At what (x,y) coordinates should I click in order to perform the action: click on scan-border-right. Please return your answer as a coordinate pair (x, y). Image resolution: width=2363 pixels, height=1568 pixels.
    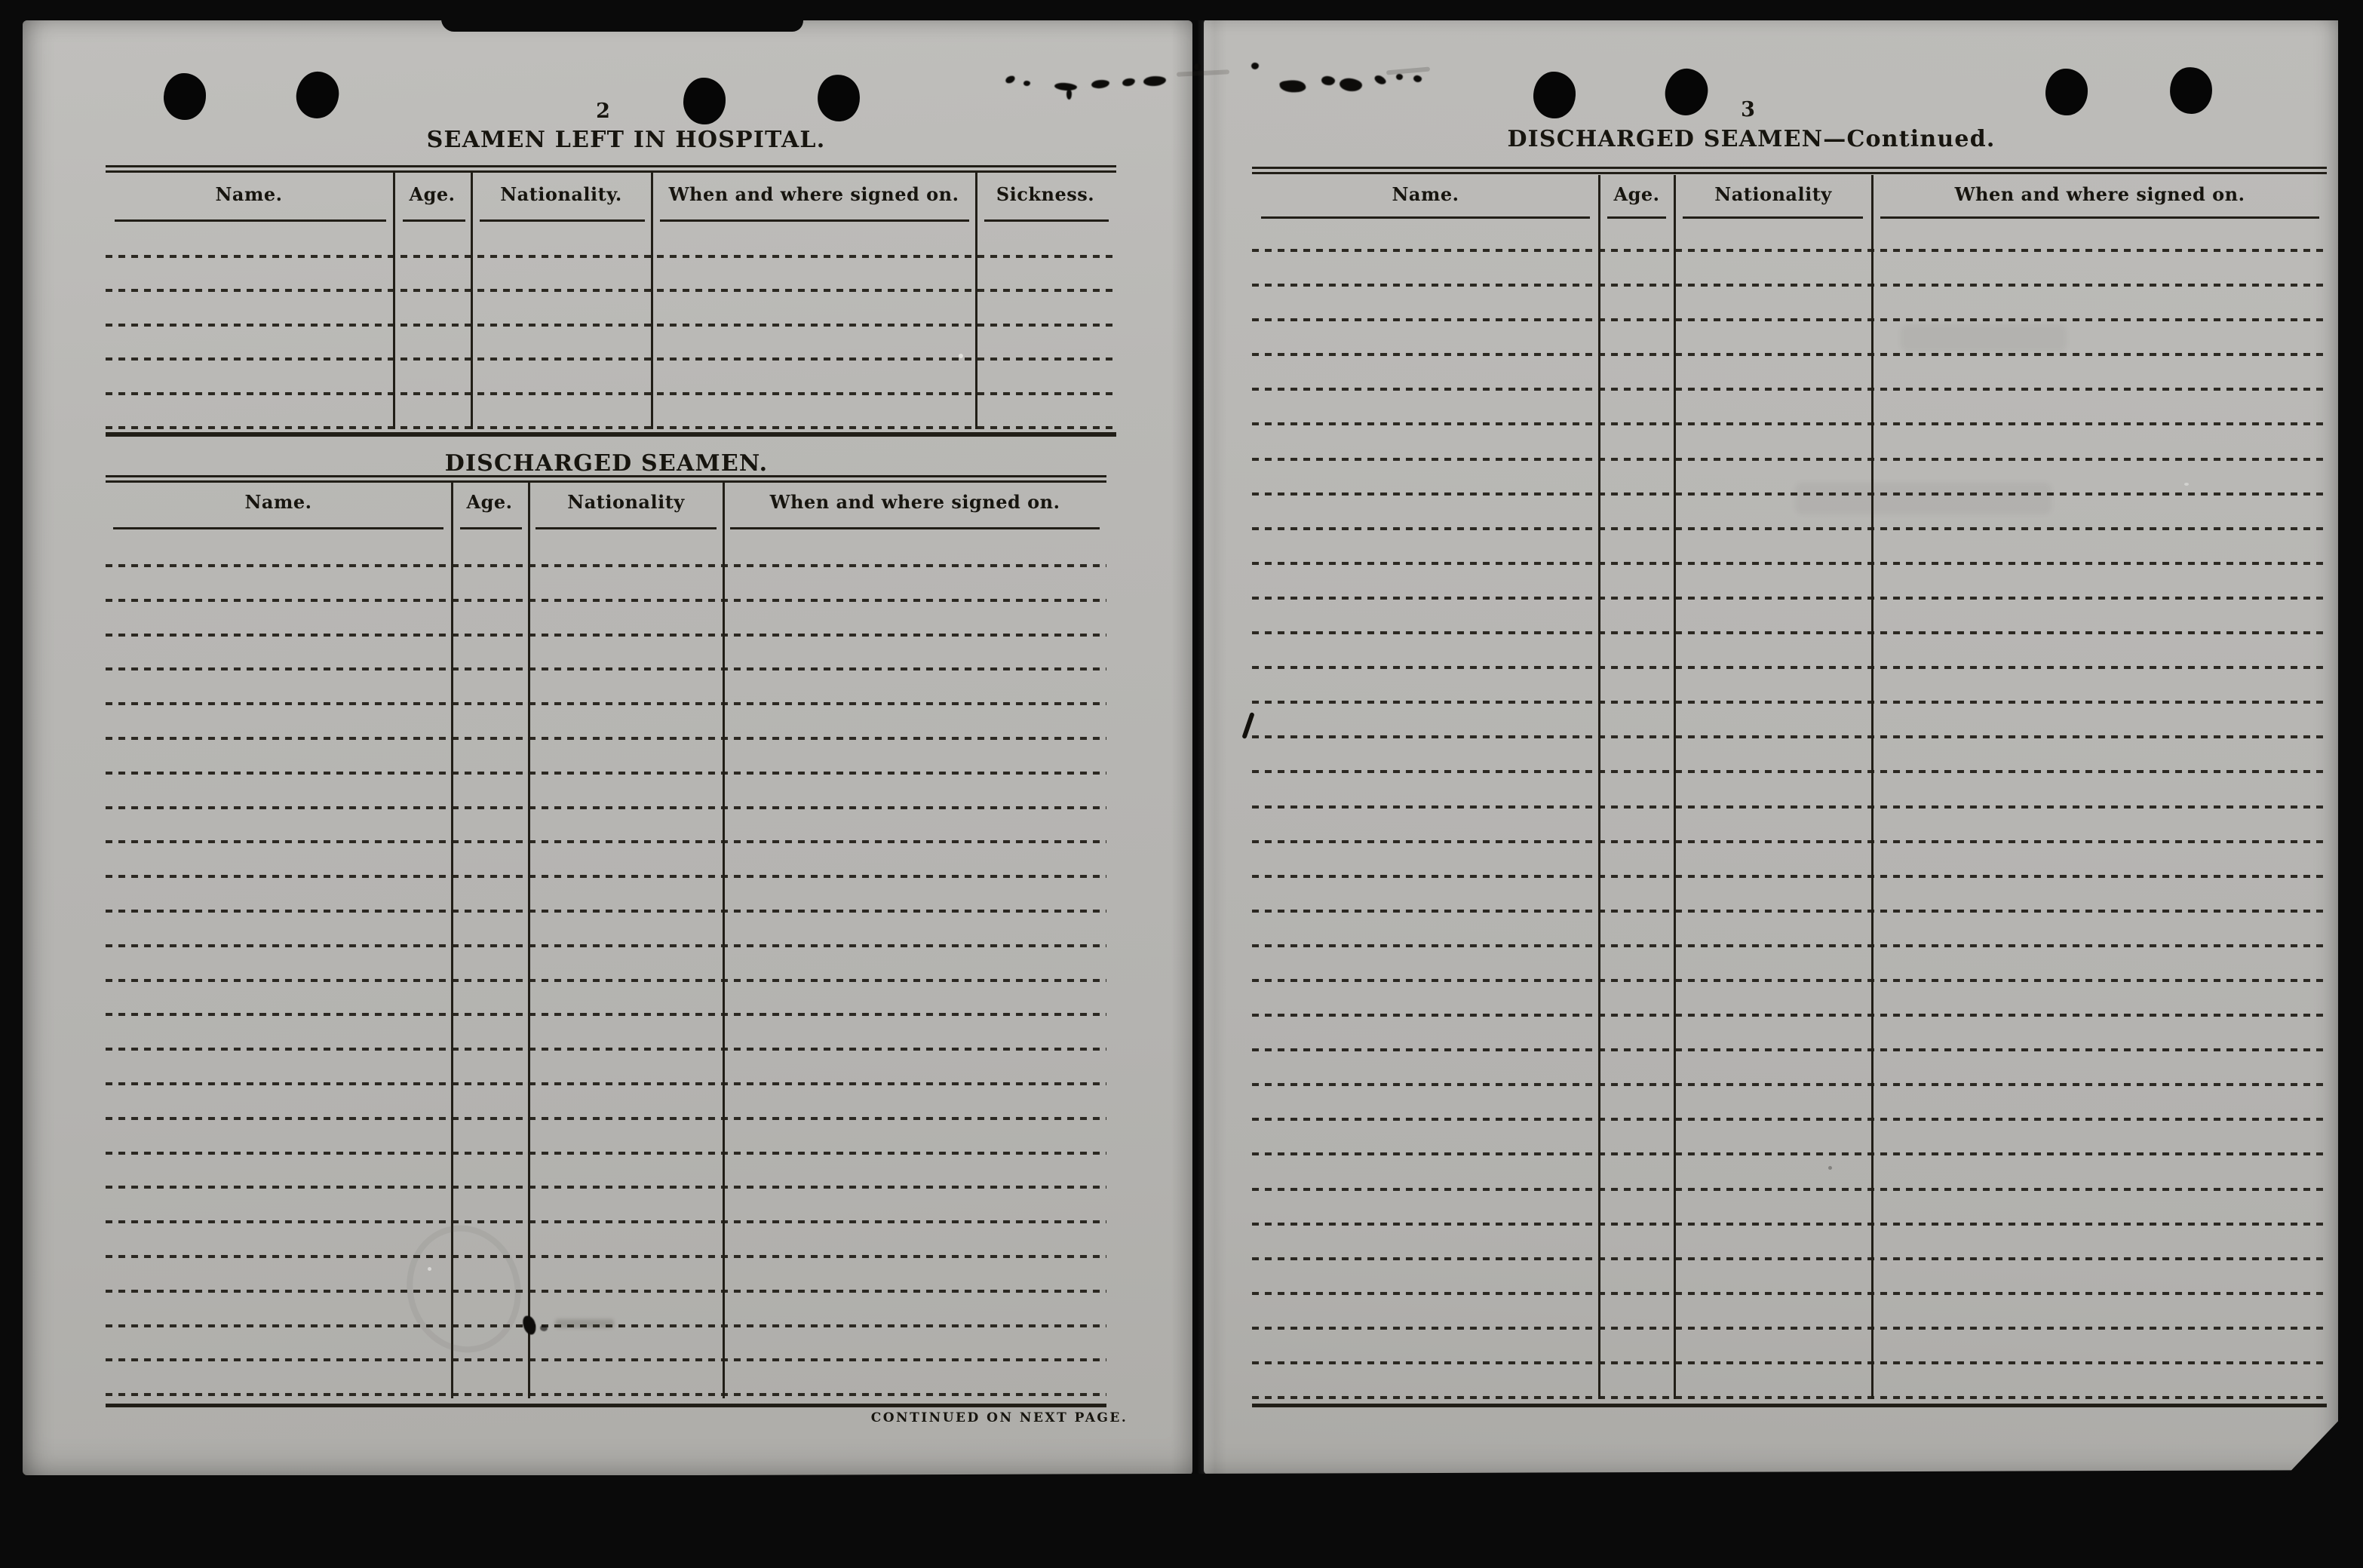
    Looking at the image, I should click on (2350, 756).